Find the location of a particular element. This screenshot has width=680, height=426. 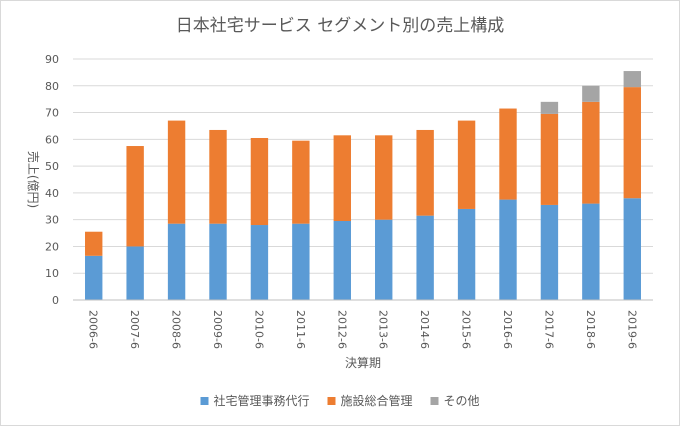

x-tick-label: 2016-6 is located at coordinates (507, 329).